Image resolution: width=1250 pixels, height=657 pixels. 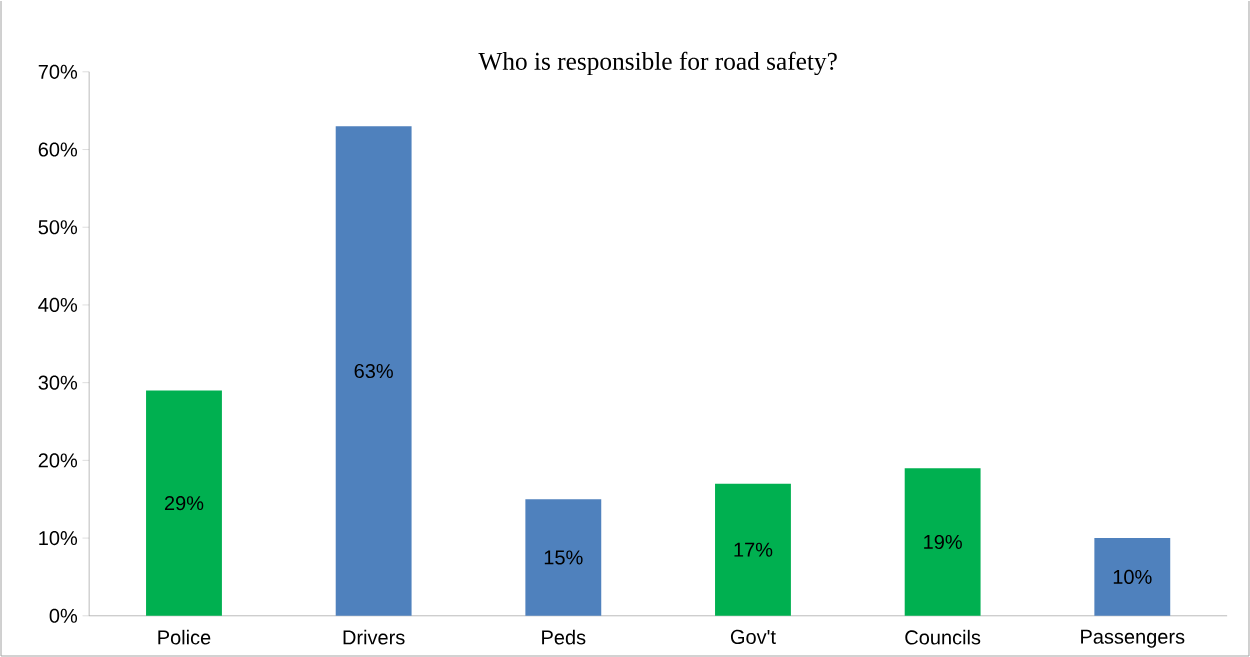 What do you see at coordinates (58, 305) in the screenshot?
I see `y-tick-label: 40%` at bounding box center [58, 305].